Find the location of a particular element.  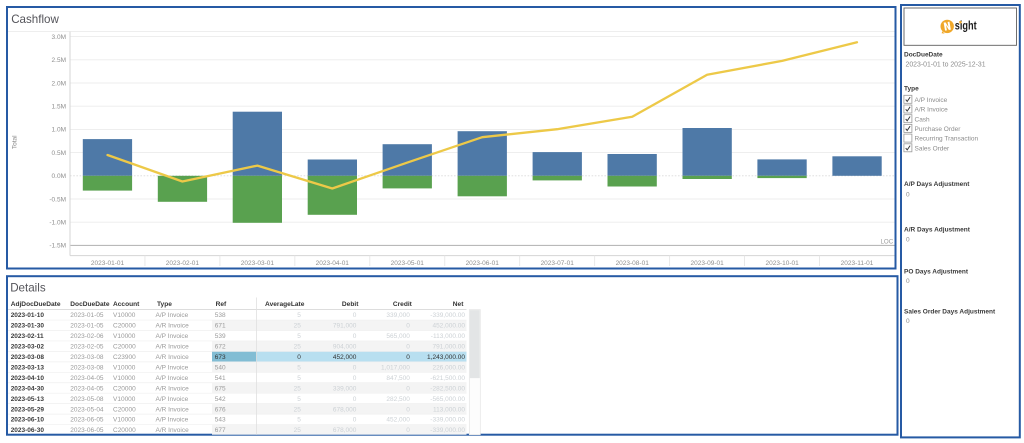

svg-text: 2023-10-01 is located at coordinates (782, 263).